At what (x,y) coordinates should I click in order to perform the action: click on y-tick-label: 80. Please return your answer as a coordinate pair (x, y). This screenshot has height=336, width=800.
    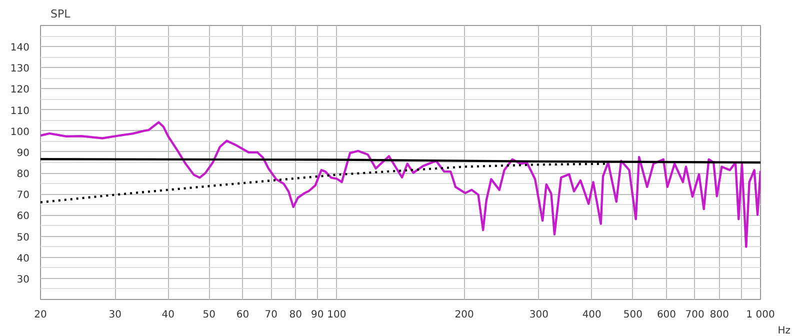
    Looking at the image, I should click on (23, 174).